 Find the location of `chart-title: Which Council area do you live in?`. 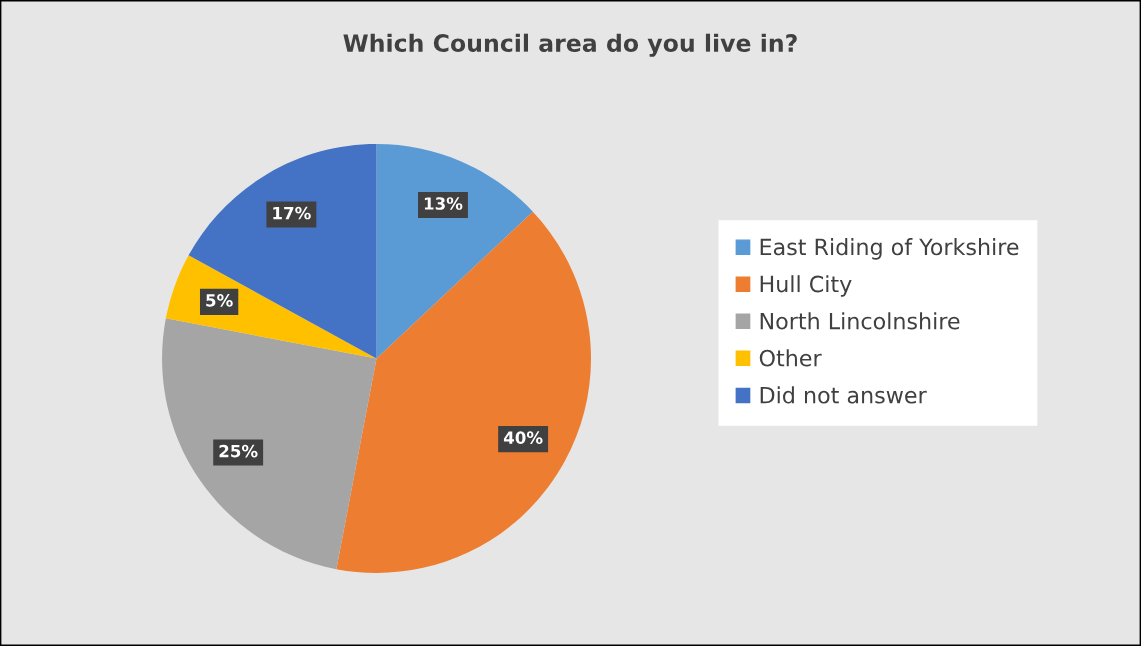

chart-title: Which Council area do you live in? is located at coordinates (570, 45).